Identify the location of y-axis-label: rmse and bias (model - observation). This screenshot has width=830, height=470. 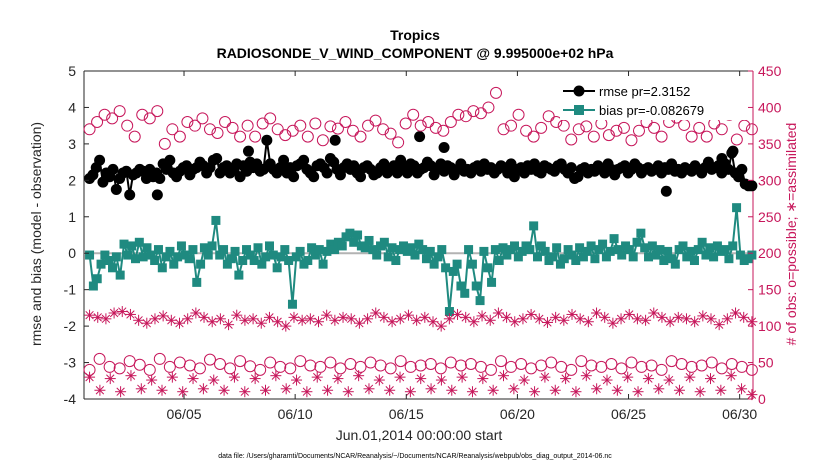
(36, 234).